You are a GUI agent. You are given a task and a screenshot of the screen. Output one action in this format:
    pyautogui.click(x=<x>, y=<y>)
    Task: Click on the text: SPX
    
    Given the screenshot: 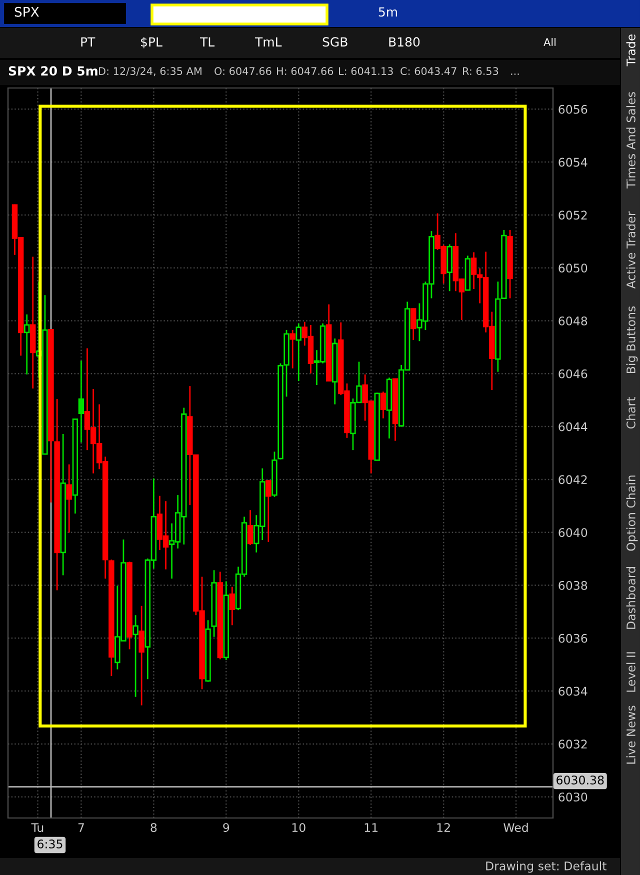 What is the action you would take?
    pyautogui.click(x=26, y=11)
    